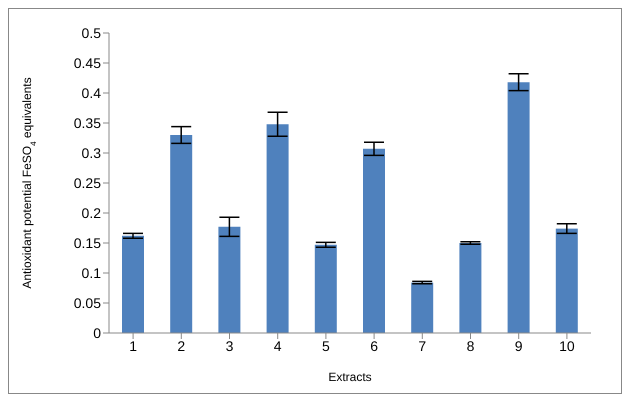 This screenshot has width=629, height=401. What do you see at coordinates (133, 346) in the screenshot?
I see `x-tick-label: 1` at bounding box center [133, 346].